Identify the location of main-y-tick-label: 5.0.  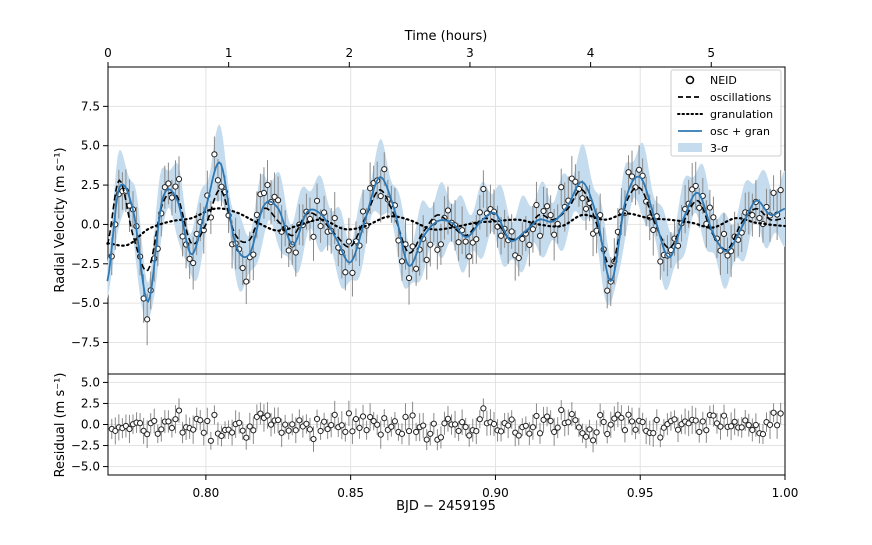
(90, 146).